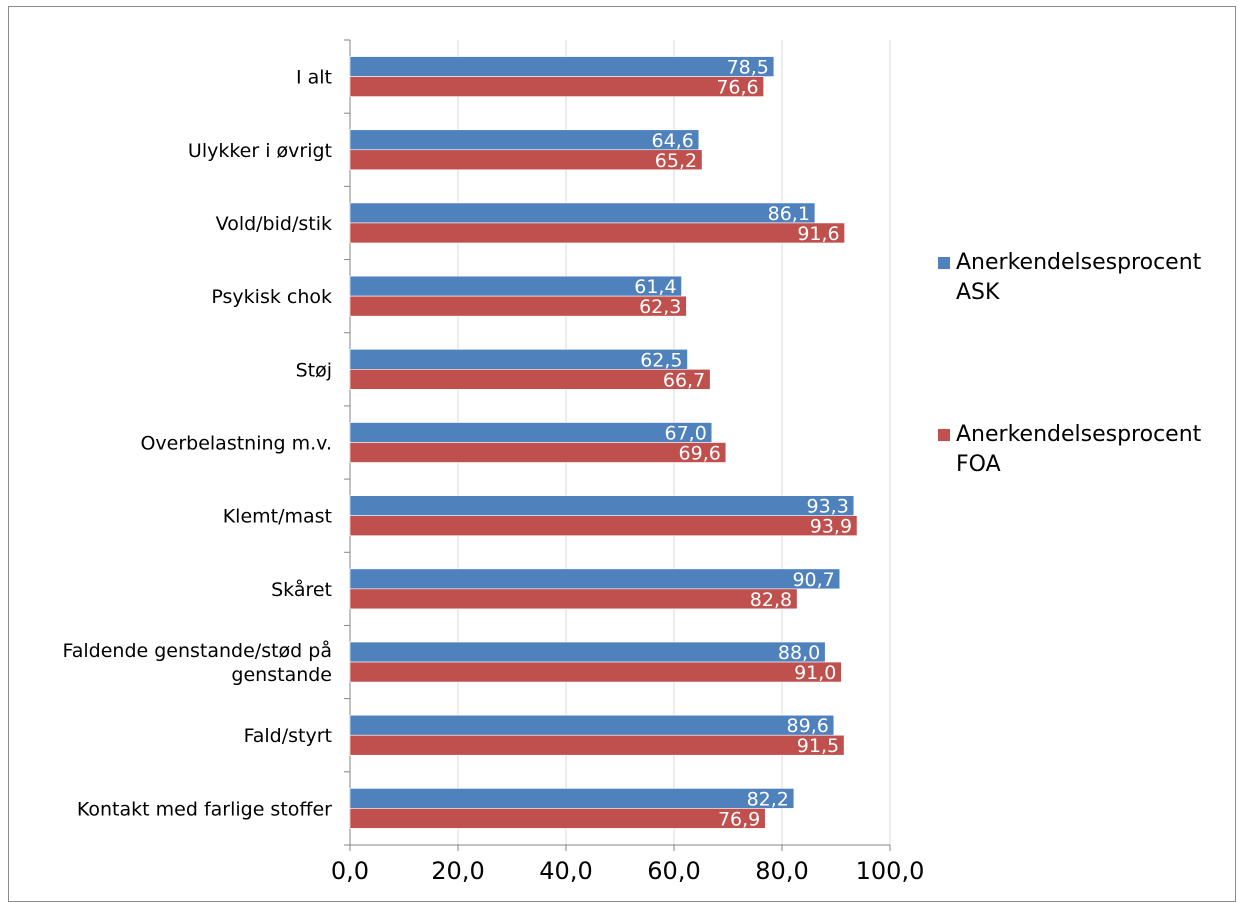  What do you see at coordinates (236, 444) in the screenshot?
I see `category-label: Overbelastning m.v.` at bounding box center [236, 444].